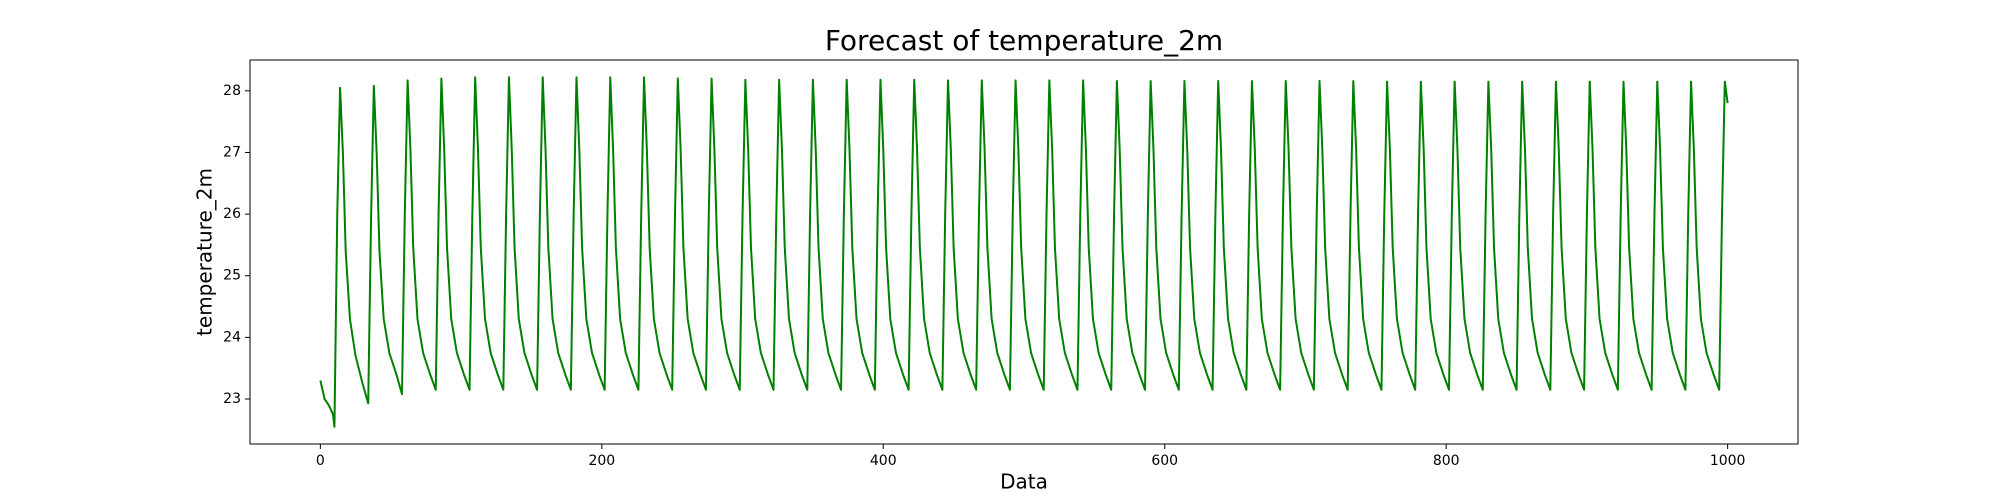 The height and width of the screenshot is (500, 2000). Describe the element at coordinates (232, 399) in the screenshot. I see `y-tick-label: 23` at that location.